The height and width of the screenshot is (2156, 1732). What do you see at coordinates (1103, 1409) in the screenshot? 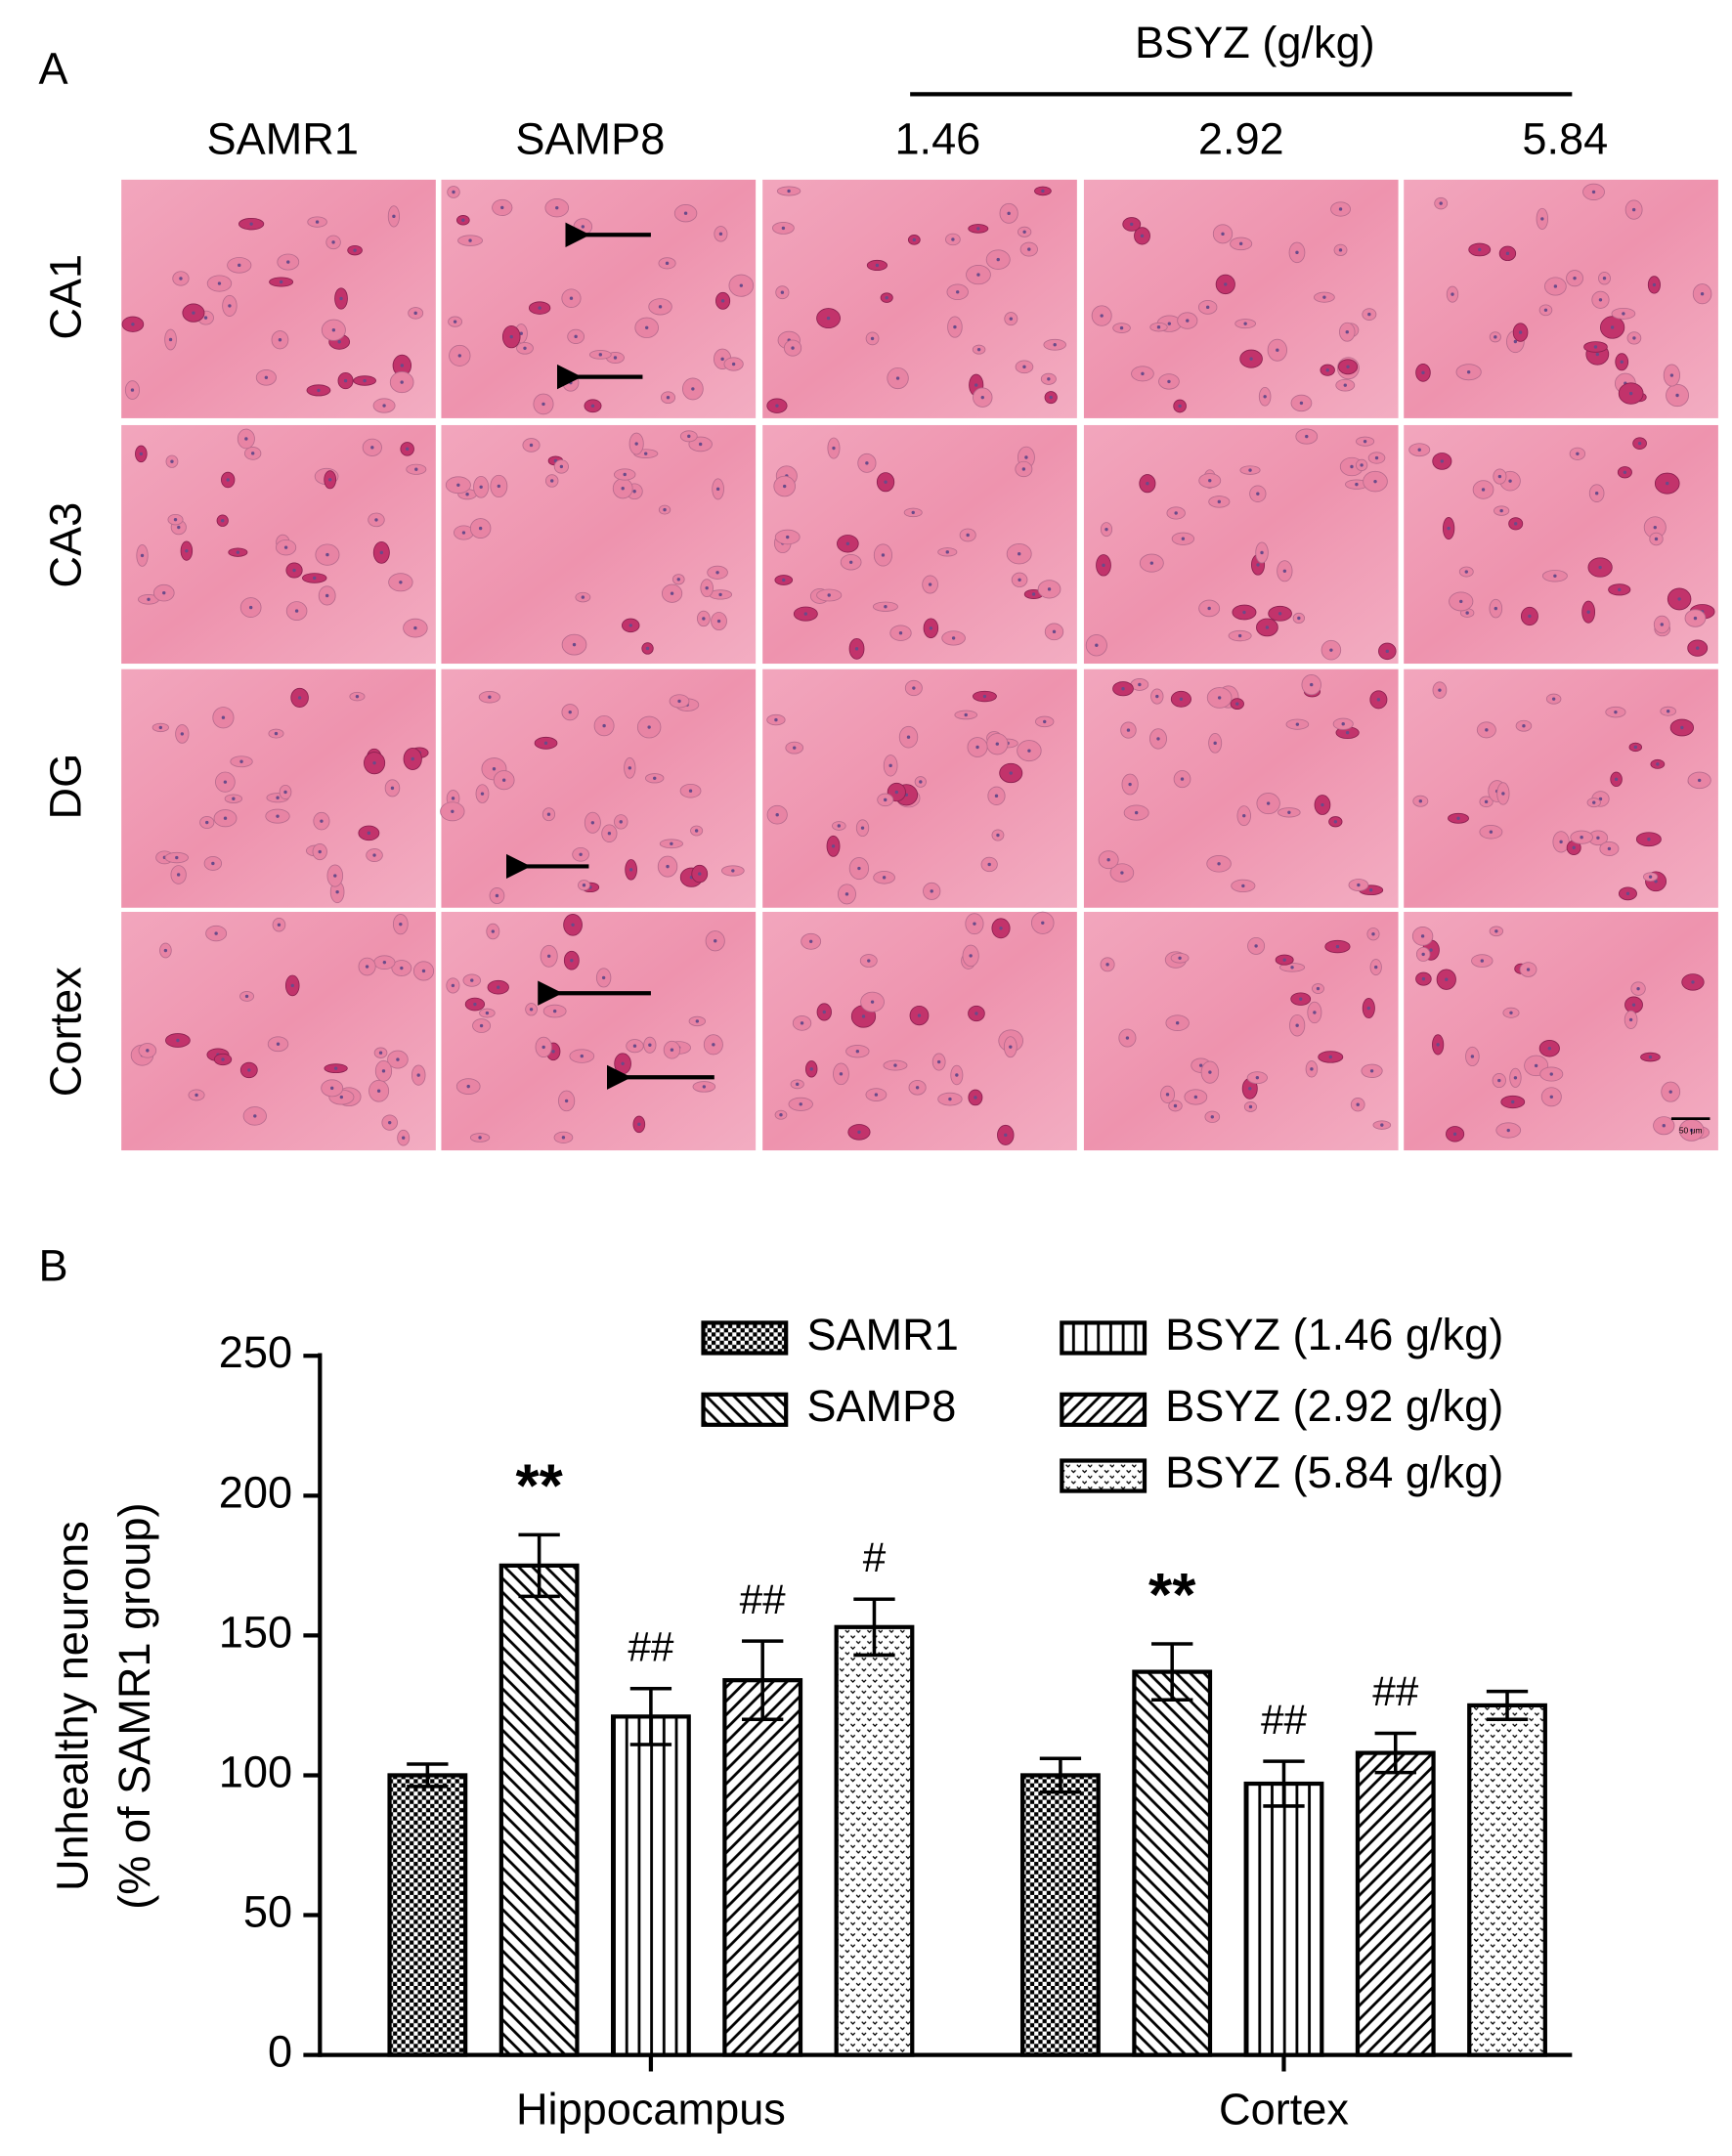
I see `legend-swatch` at bounding box center [1103, 1409].